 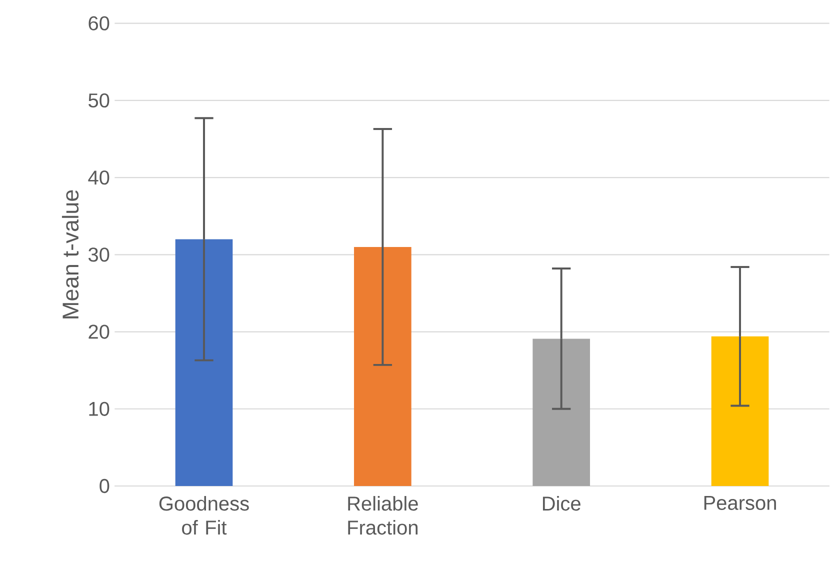 I want to click on y-axis-title: Mean t-value, so click(x=70, y=254).